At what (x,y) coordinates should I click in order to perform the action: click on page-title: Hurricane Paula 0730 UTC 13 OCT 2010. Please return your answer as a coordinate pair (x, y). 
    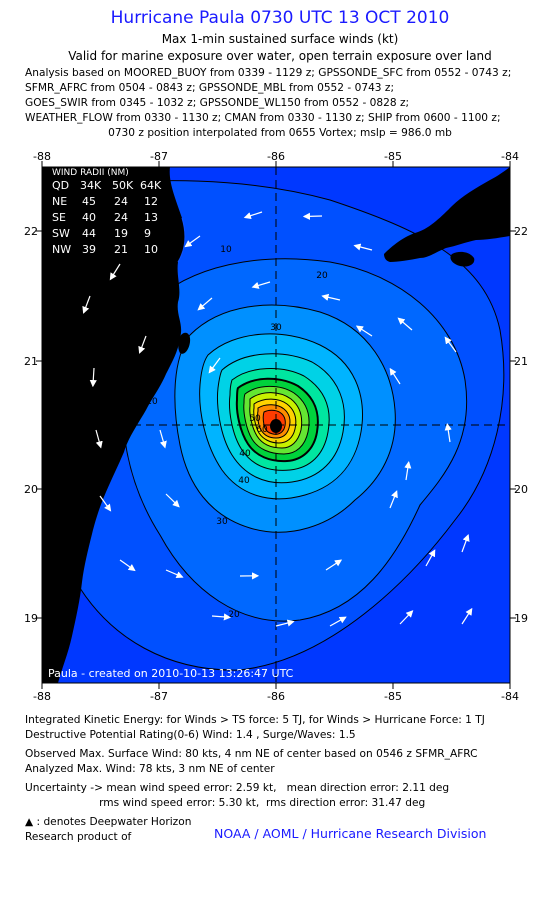
    Looking at the image, I should click on (280, 18).